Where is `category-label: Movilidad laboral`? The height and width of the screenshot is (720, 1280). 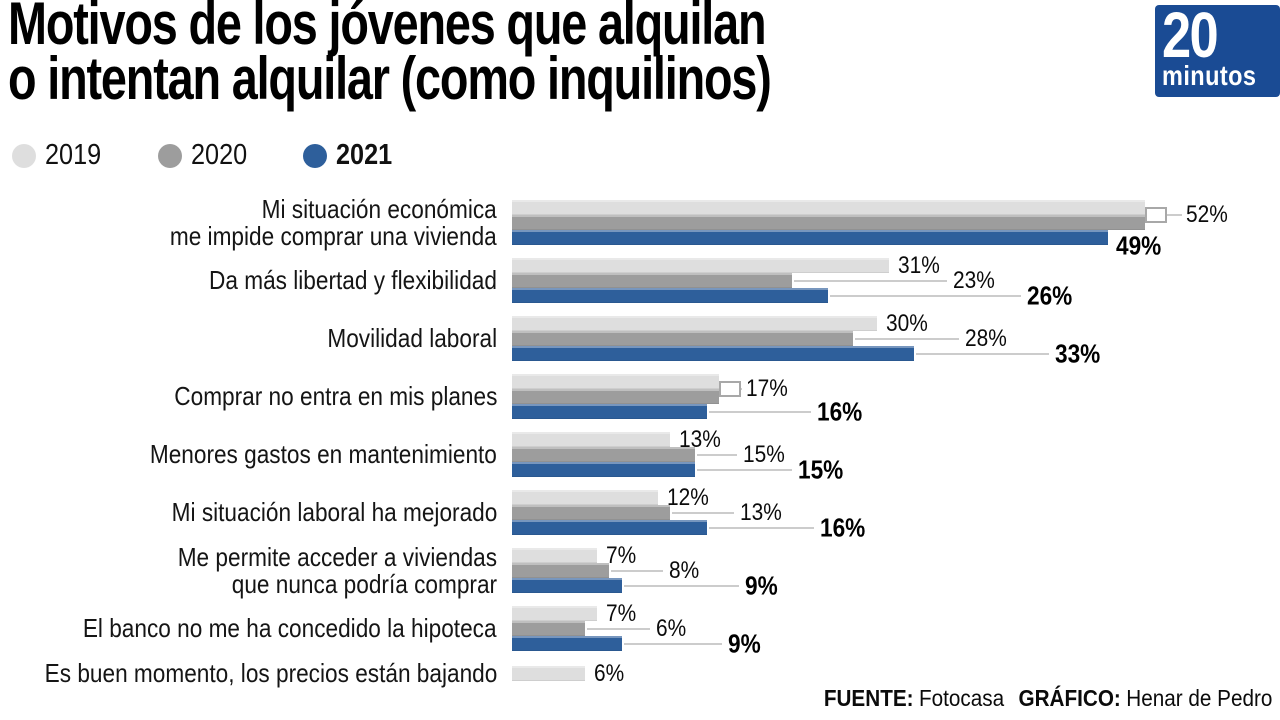 category-label: Movilidad laboral is located at coordinates (399, 338).